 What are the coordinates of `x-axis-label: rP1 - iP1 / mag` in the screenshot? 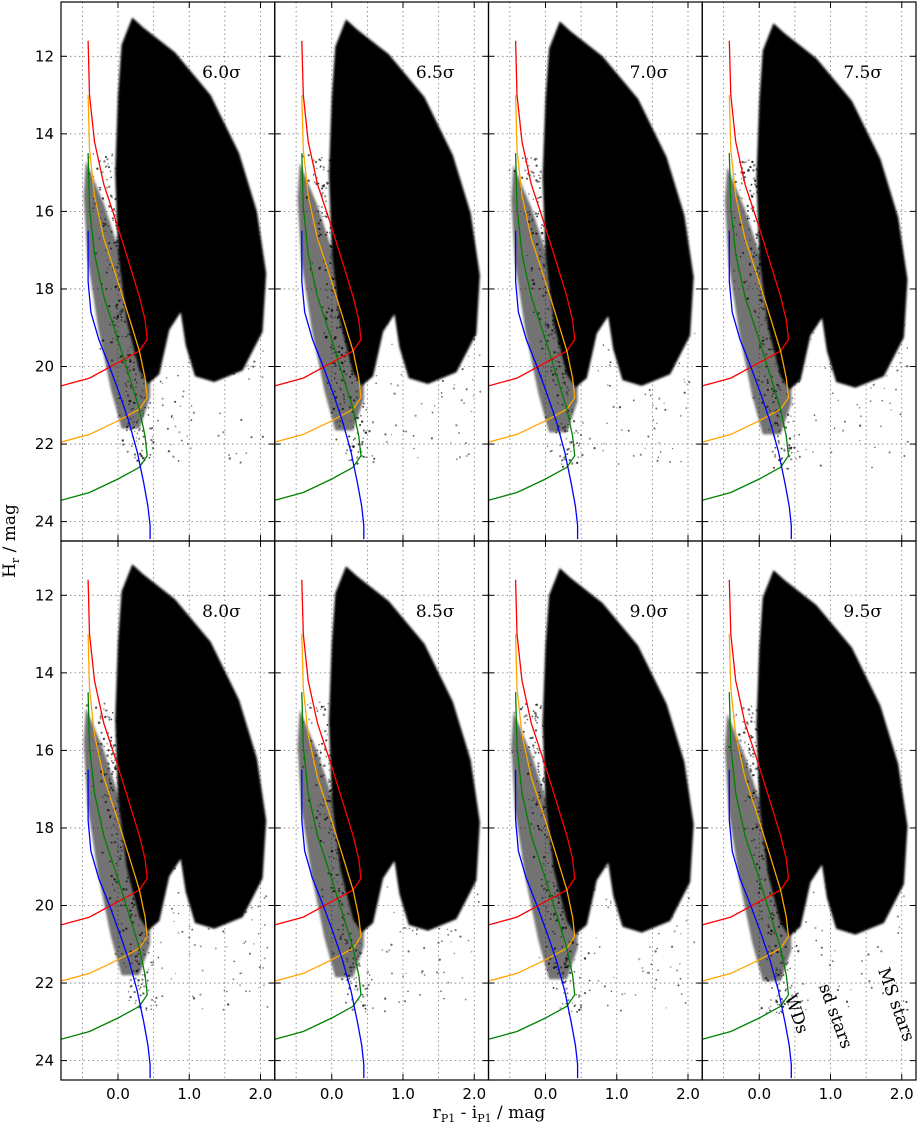 It's located at (489, 1114).